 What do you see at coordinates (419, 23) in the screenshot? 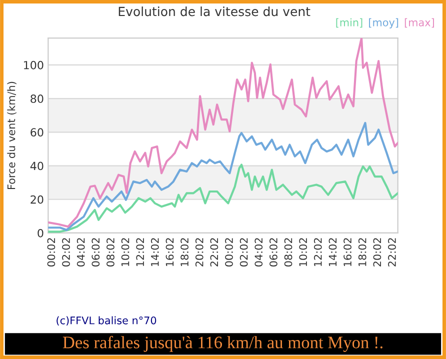
I see `text: [max]` at bounding box center [419, 23].